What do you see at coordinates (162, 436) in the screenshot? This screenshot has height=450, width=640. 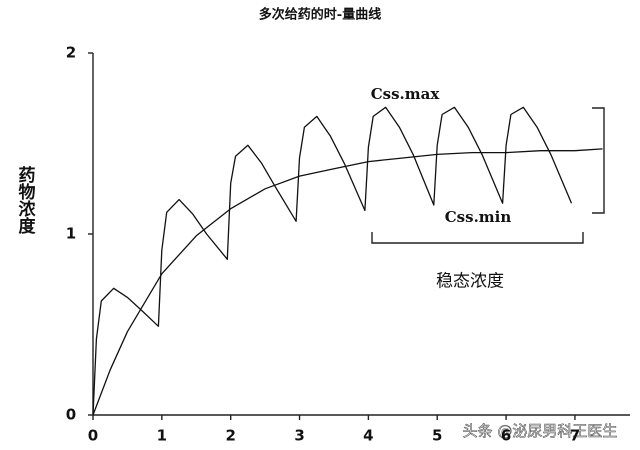 I see `x-tick-label: 1` at bounding box center [162, 436].